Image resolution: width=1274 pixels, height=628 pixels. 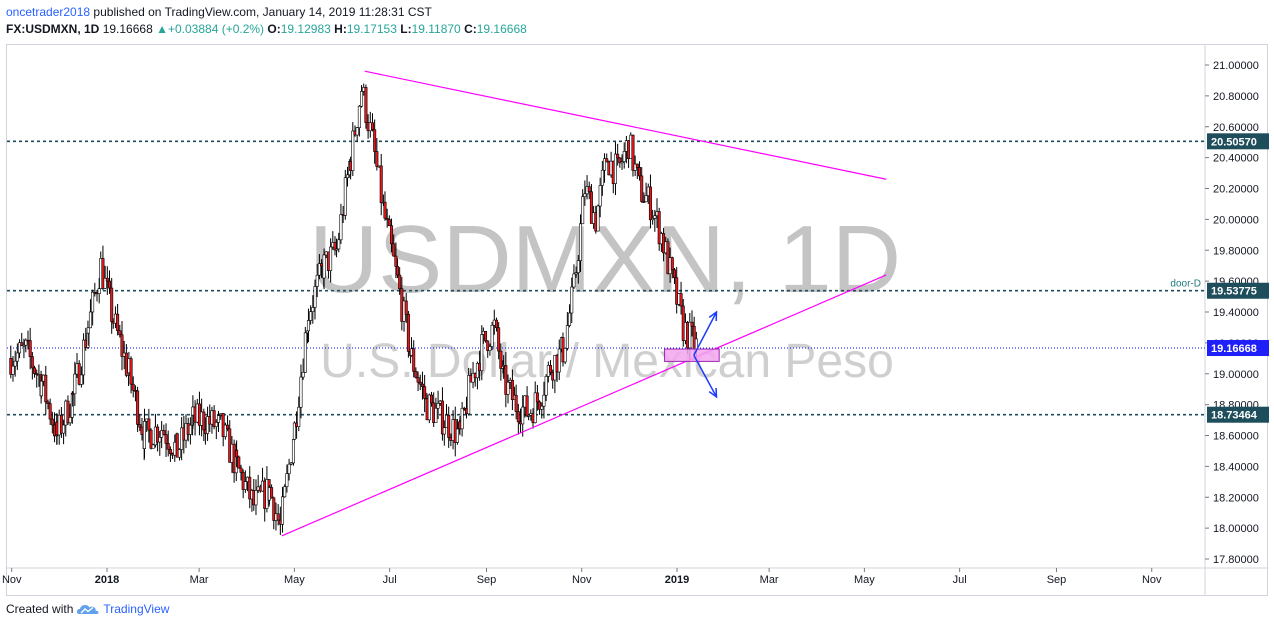 I want to click on price-tick-label: 19.40000, so click(x=1236, y=313).